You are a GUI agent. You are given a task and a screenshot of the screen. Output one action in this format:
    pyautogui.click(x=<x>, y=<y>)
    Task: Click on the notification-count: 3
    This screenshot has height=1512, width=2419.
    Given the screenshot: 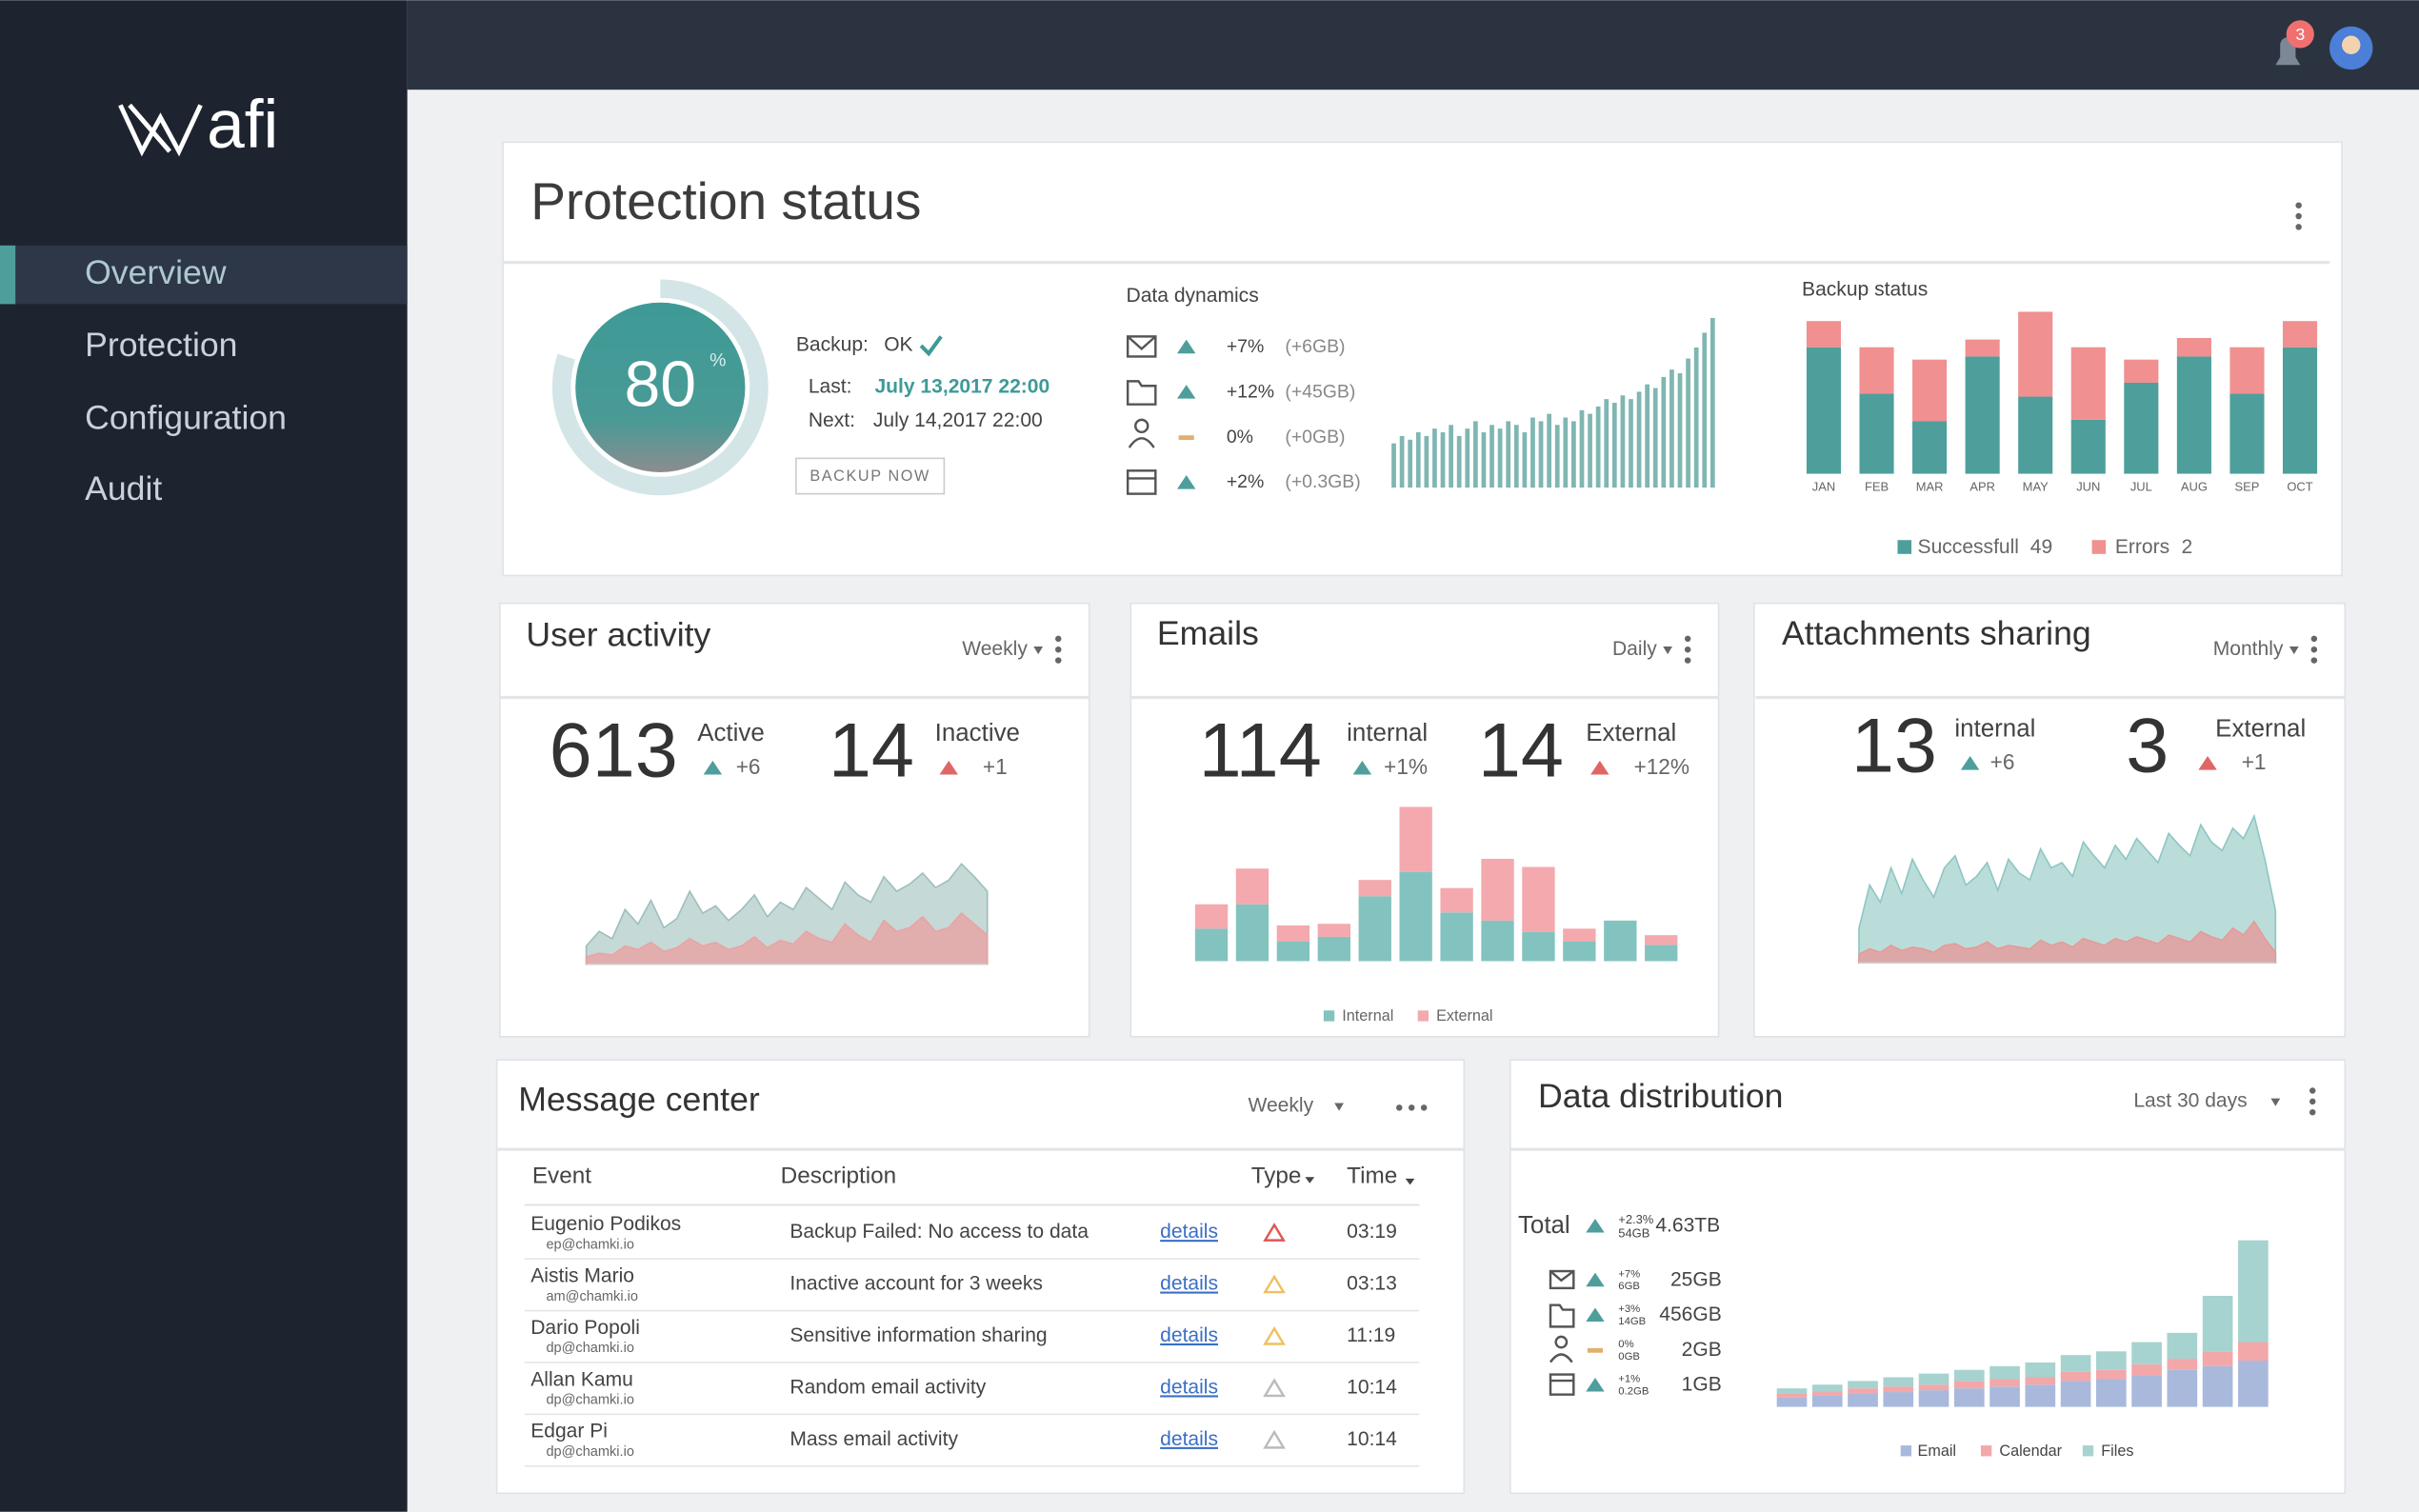 What is the action you would take?
    pyautogui.click(x=2300, y=34)
    